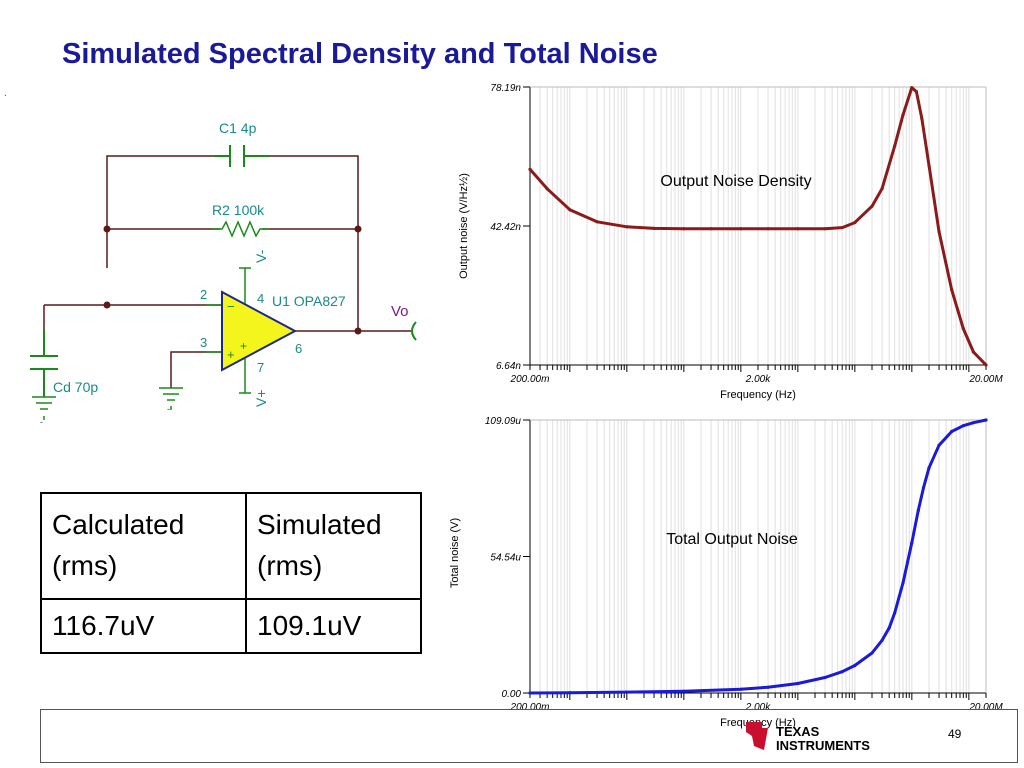  Describe the element at coordinates (758, 395) in the screenshot. I see `chart1-x-axis-label: Frequency (Hz)` at that location.